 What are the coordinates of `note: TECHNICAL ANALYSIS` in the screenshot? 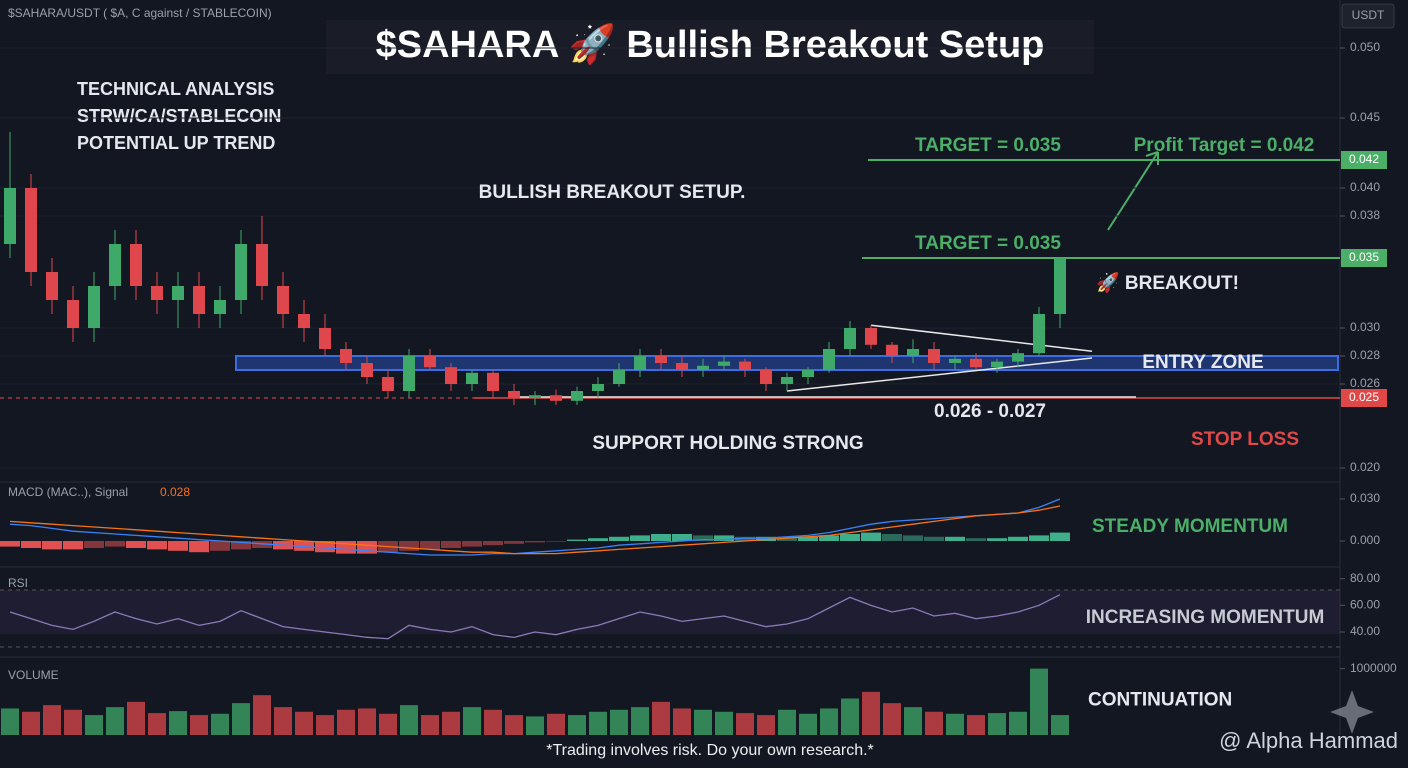 It's located at (175, 89).